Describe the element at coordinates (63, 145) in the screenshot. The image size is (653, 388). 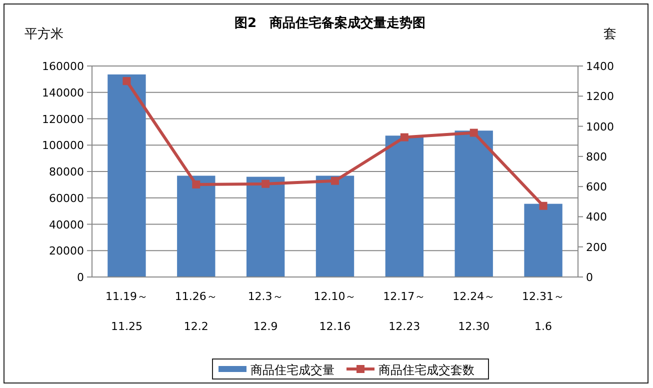
I see `y-tick-label: 100000` at that location.